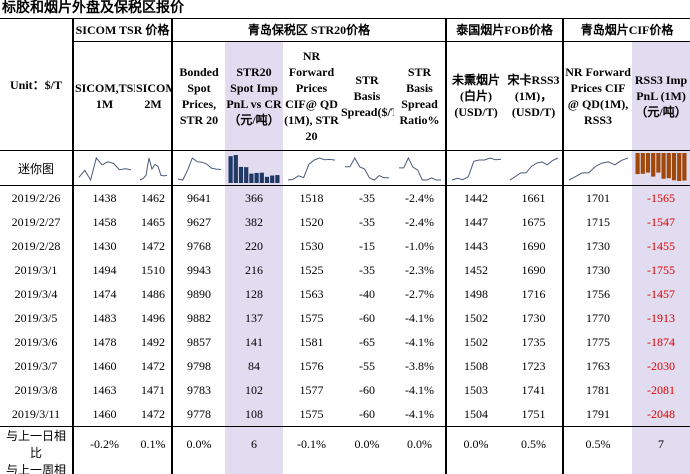 The height and width of the screenshot is (474, 690). Describe the element at coordinates (198, 270) in the screenshot. I see `value-cell: 9943` at that location.